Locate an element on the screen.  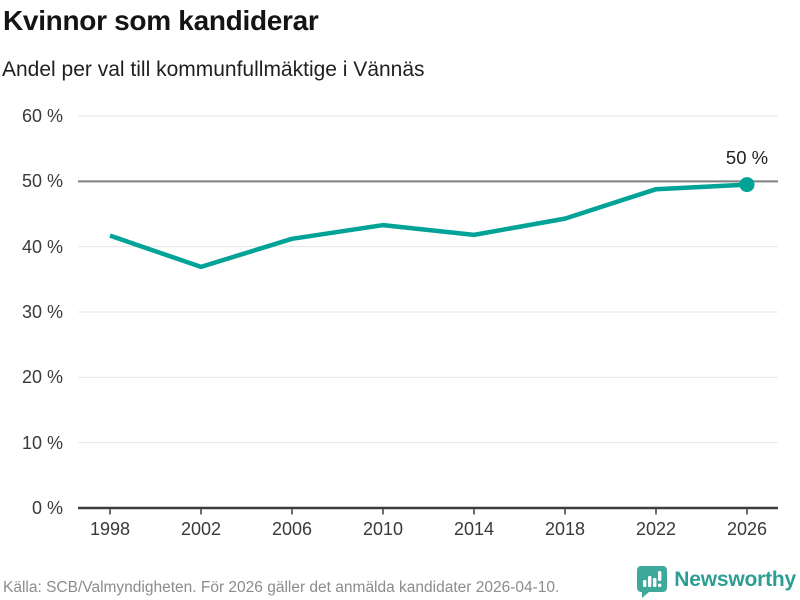
page-title: Kvinnor som kandiderar is located at coordinates (161, 20).